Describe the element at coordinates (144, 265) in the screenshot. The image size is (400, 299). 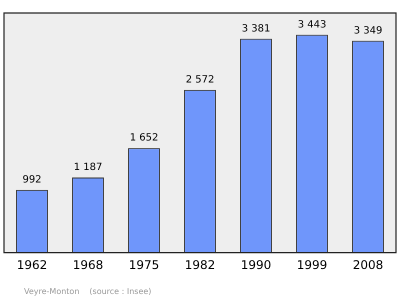
I see `x-tick-label: 1975` at that location.